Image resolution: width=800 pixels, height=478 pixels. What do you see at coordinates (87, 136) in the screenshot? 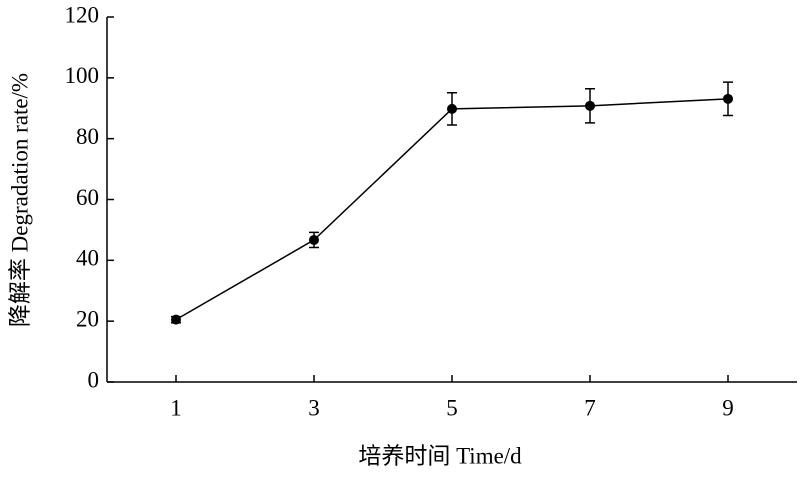
I see `y-tick-label: 80` at bounding box center [87, 136].